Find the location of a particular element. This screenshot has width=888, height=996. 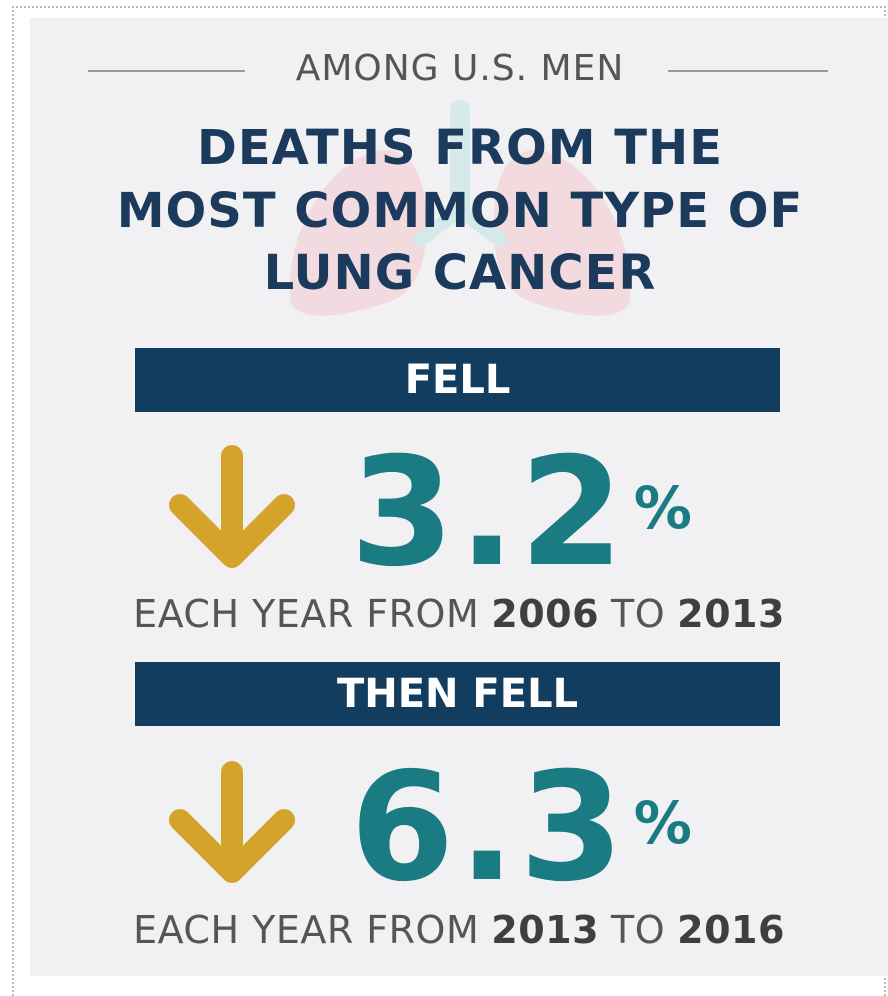

year: 2006 is located at coordinates (545, 614).